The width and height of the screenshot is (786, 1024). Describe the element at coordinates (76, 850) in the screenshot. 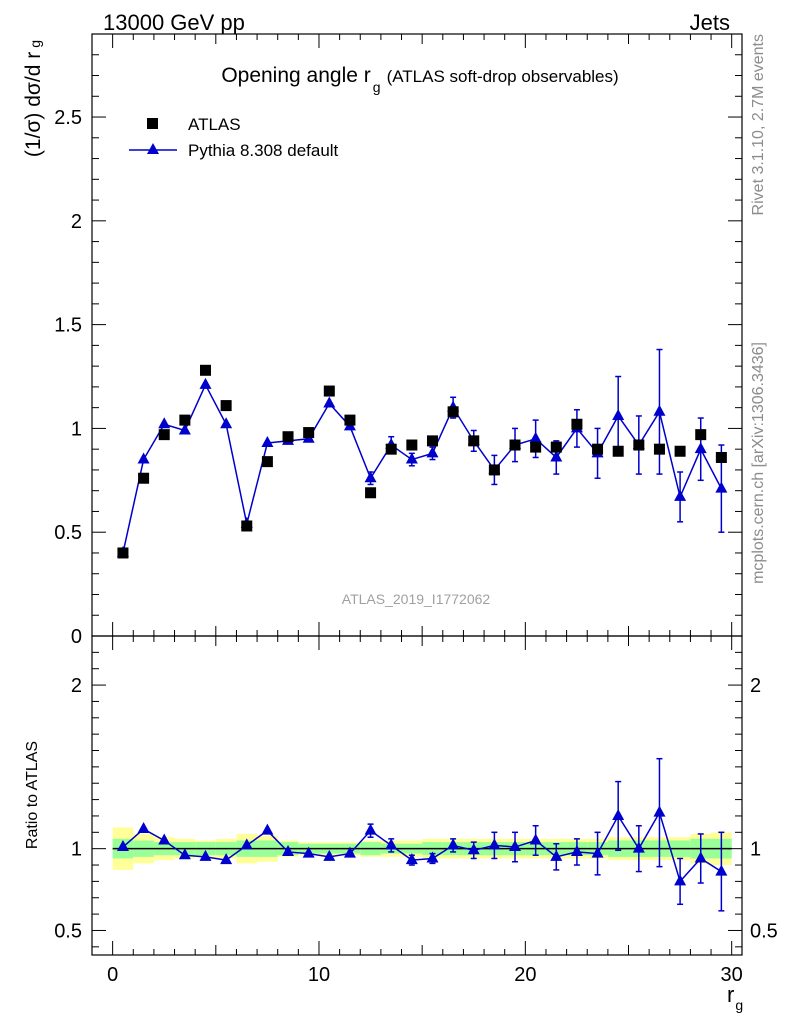

I see `ratio-y-tick-label: 1` at that location.